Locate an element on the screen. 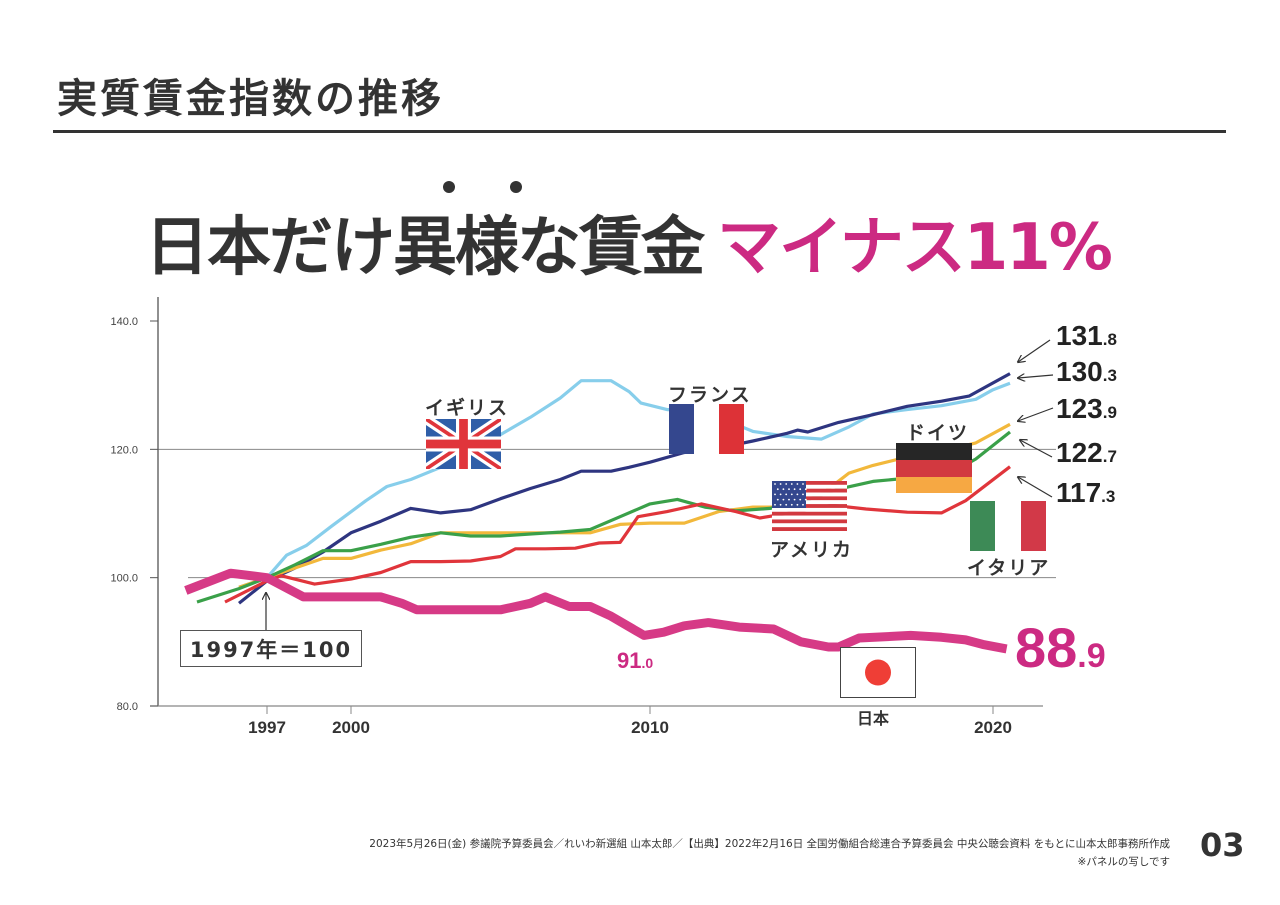 This screenshot has width=1280, height=905. series-line-usa is located at coordinates (624, 505).